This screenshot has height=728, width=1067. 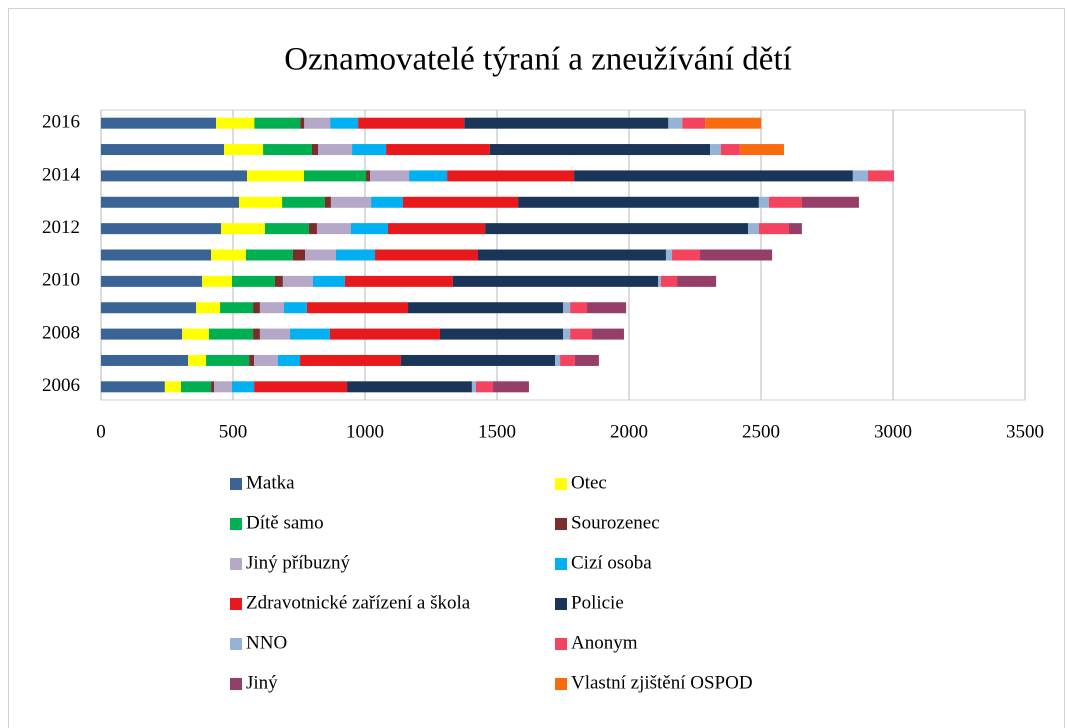 What do you see at coordinates (761, 431) in the screenshot?
I see `x-tick-label: 2500` at bounding box center [761, 431].